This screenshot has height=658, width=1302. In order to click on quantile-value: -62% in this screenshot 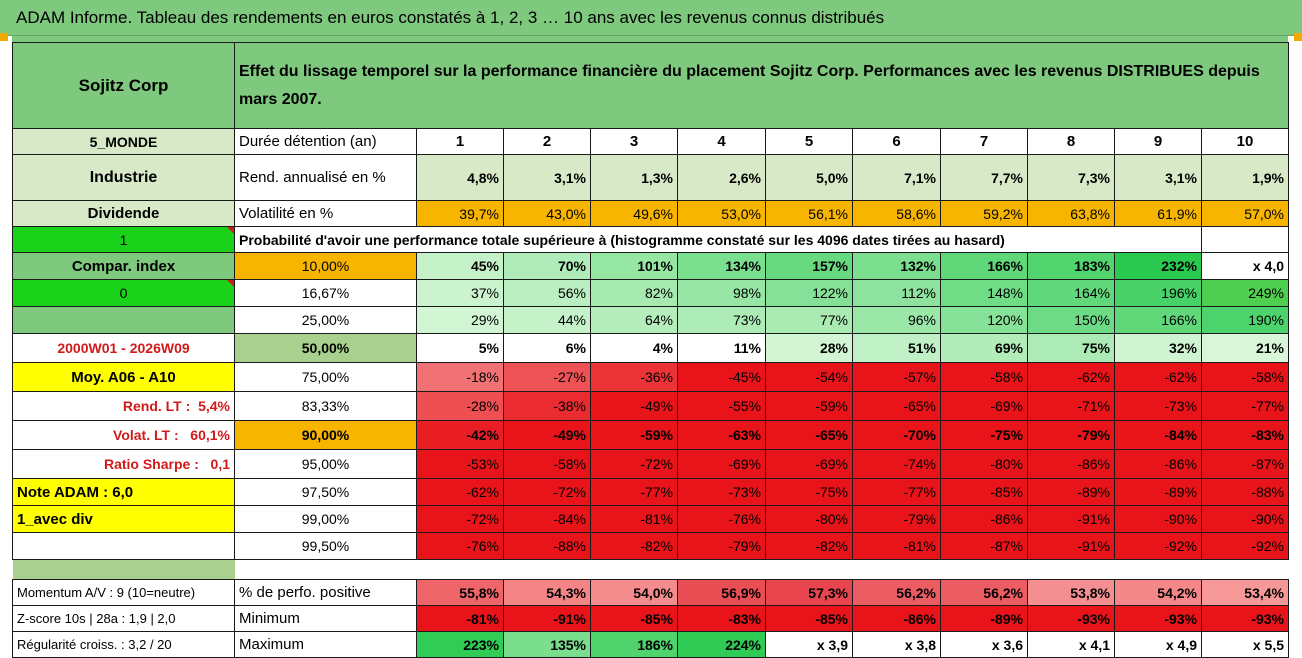, I will do `click(1071, 377)`.